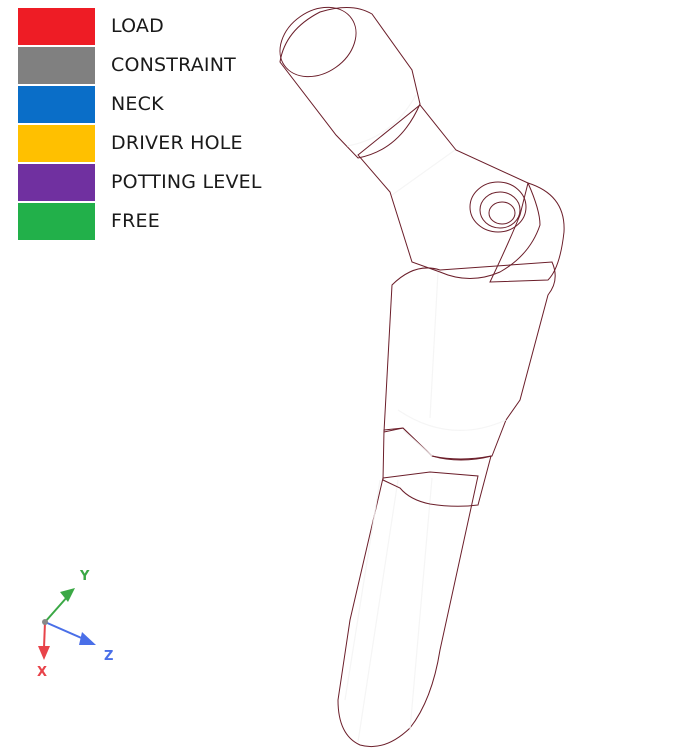 The image size is (679, 754). What do you see at coordinates (469, 361) in the screenshot?
I see `free-lower-body` at bounding box center [469, 361].